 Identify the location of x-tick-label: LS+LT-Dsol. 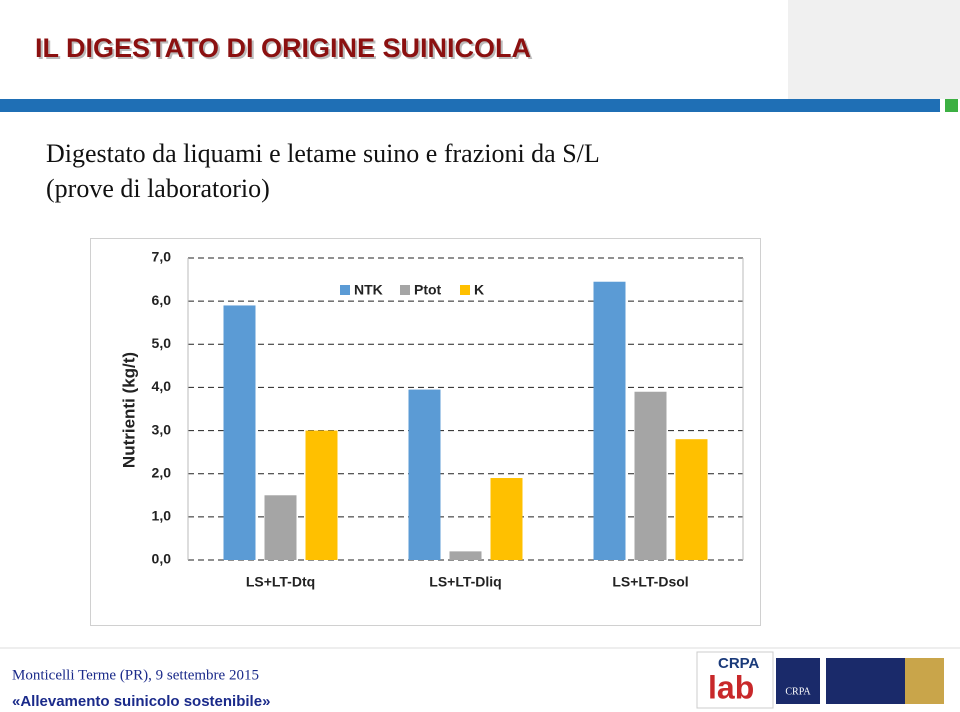
(650, 582).